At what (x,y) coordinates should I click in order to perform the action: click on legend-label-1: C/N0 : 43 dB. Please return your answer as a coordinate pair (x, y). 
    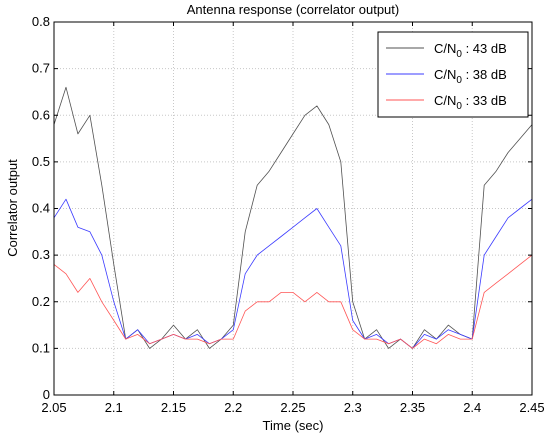
    Looking at the image, I should click on (470, 50).